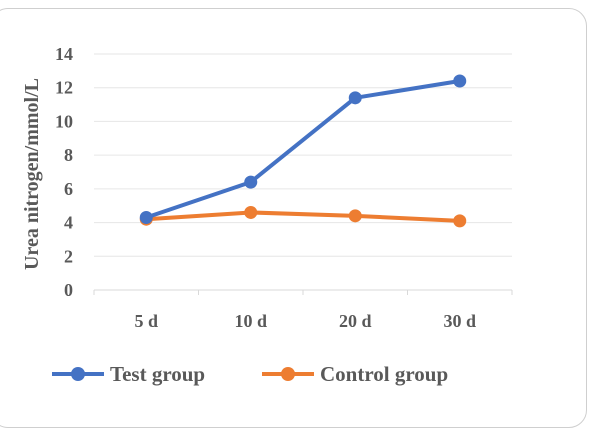 This screenshot has width=597, height=428. Describe the element at coordinates (64, 54) in the screenshot. I see `y-tick-label: 14` at that location.